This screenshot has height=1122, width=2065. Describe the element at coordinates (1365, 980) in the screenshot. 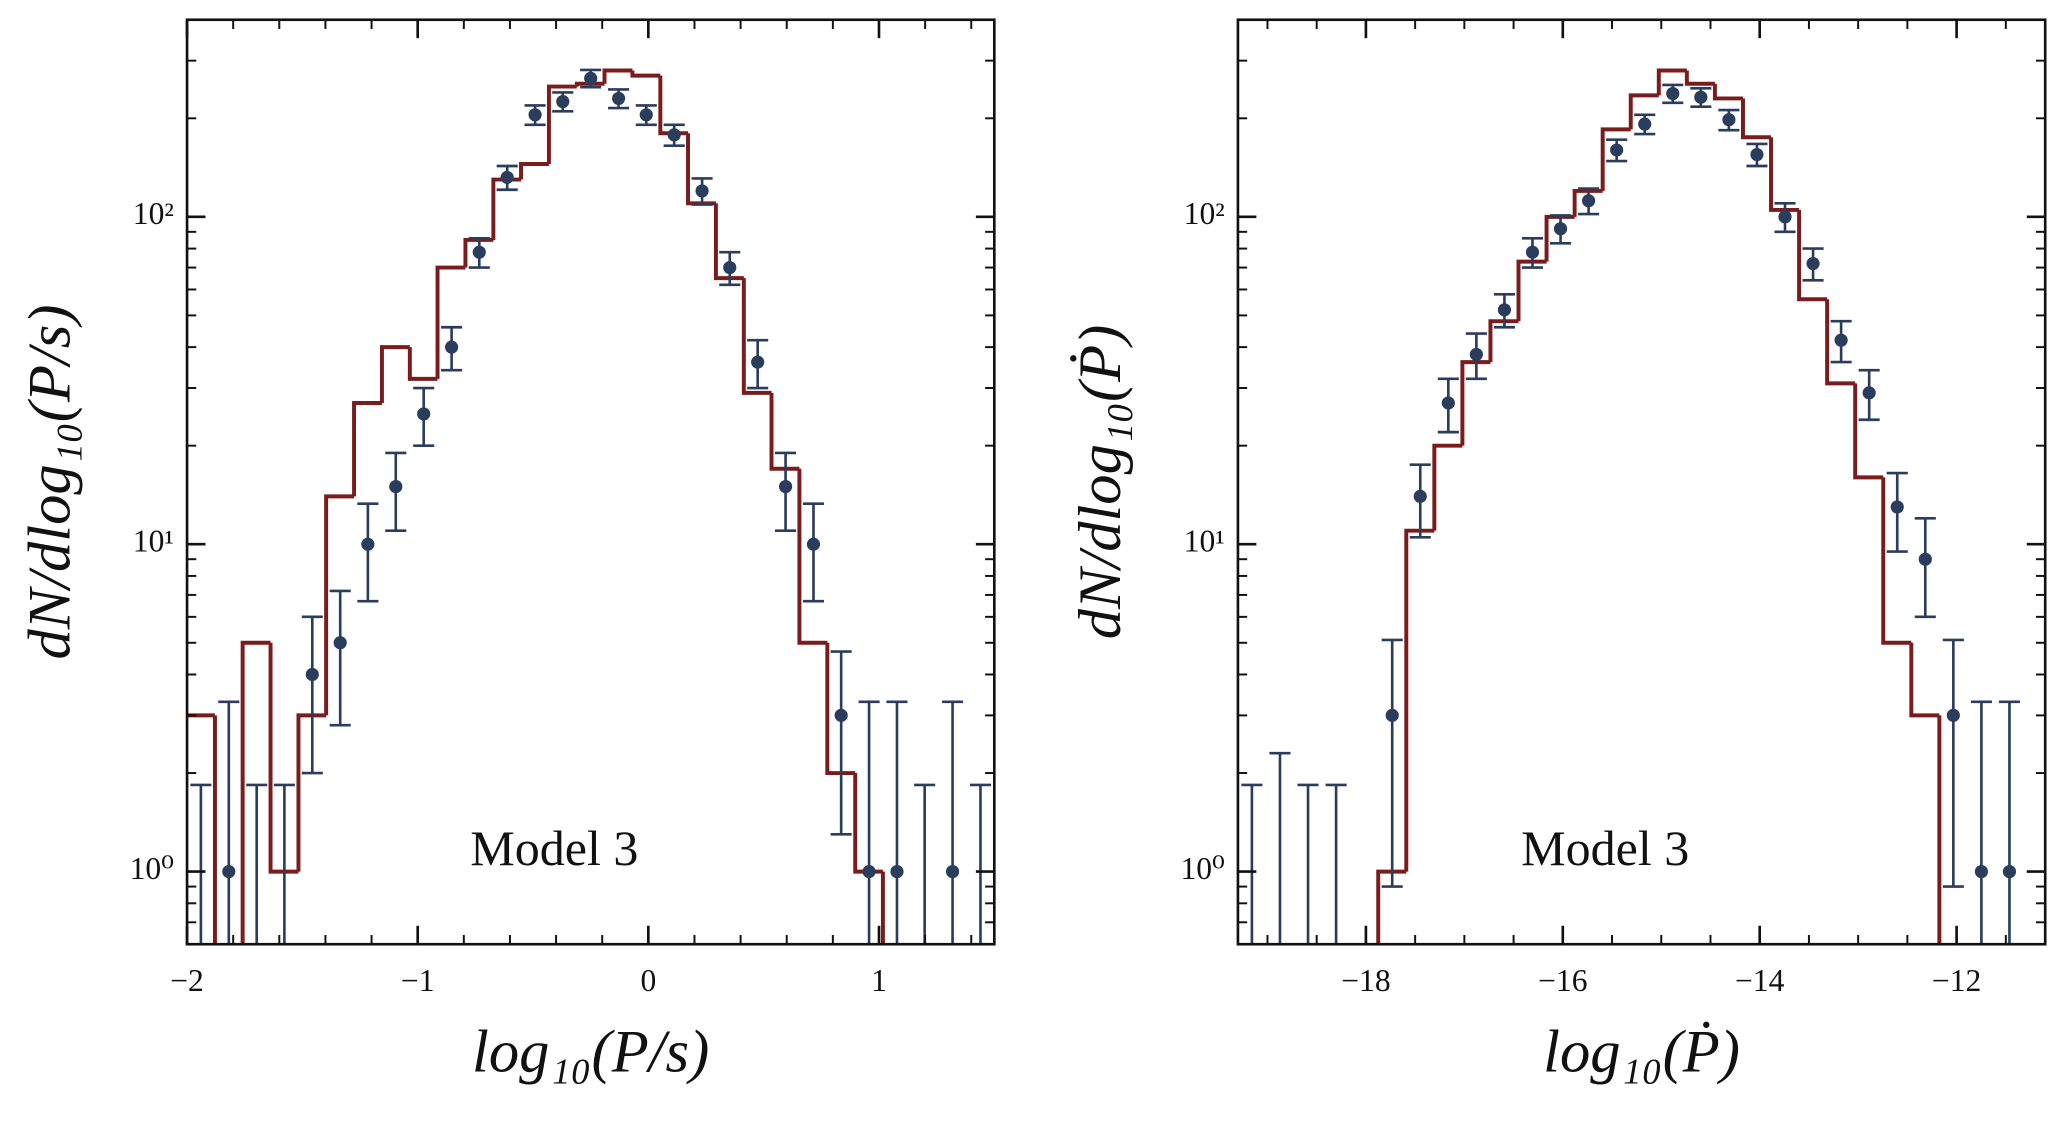

I see `x-tick-label: −18` at that location.